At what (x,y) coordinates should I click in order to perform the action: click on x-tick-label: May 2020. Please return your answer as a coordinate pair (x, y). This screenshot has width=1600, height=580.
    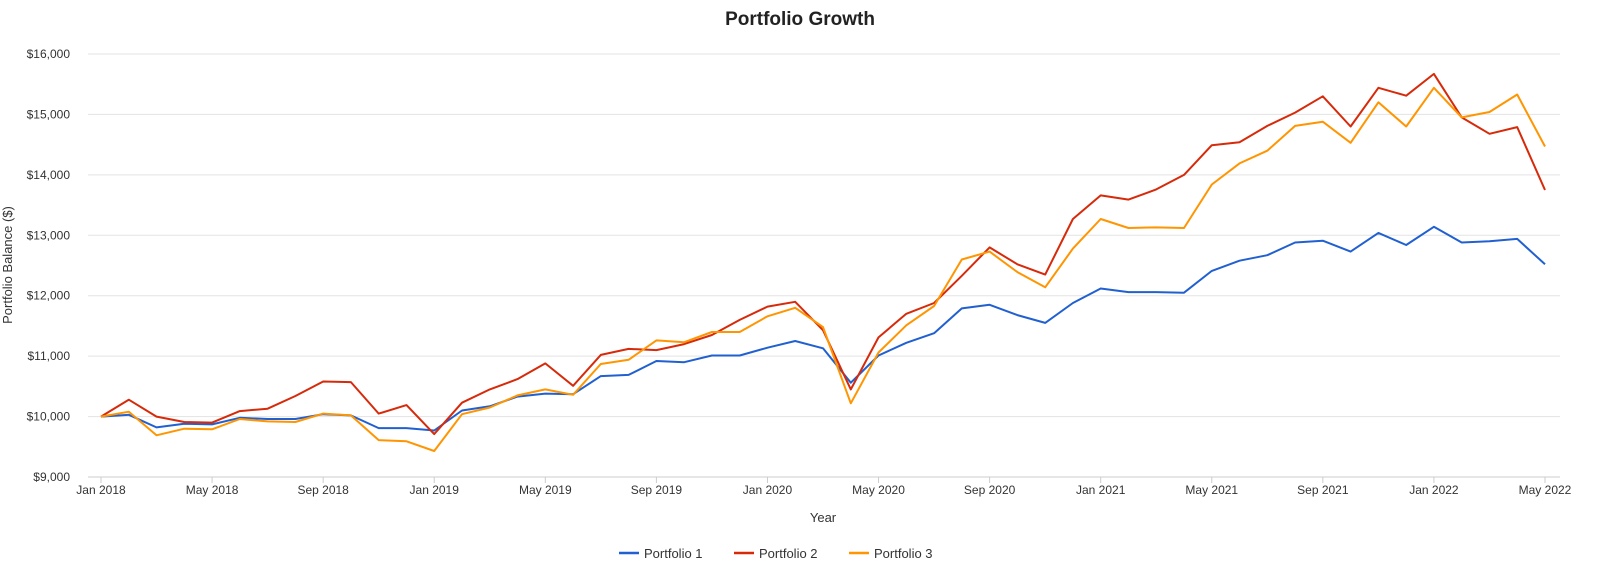
    Looking at the image, I should click on (878, 490).